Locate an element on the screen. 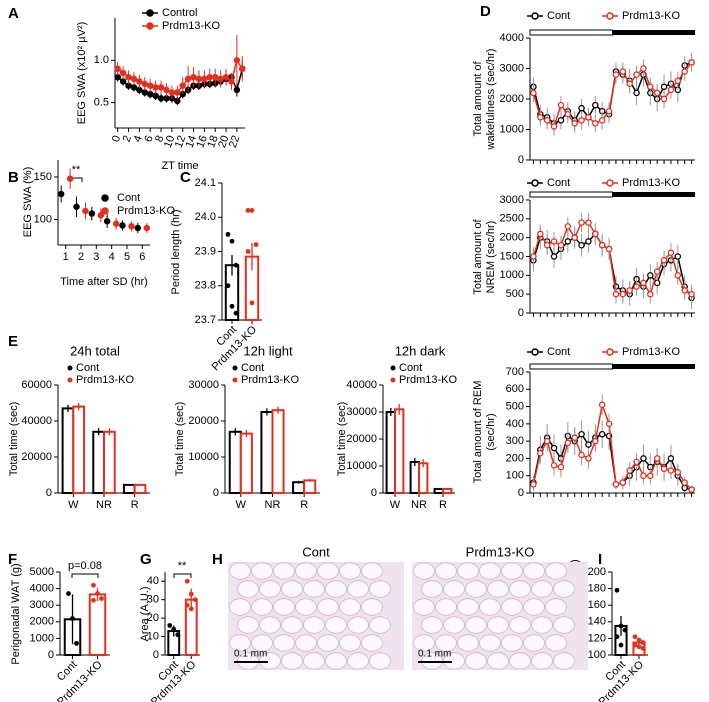 Image resolution: width=709 pixels, height=702 pixels. y-tick-label: 200 is located at coordinates (515, 458).